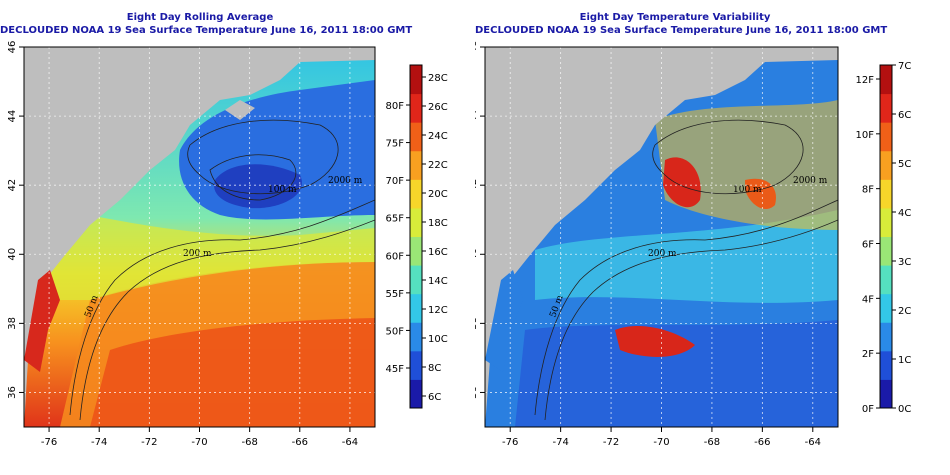 The height and width of the screenshot is (475, 950). Describe the element at coordinates (904, 311) in the screenshot. I see `colorbar-celsius-label: 2C` at that location.